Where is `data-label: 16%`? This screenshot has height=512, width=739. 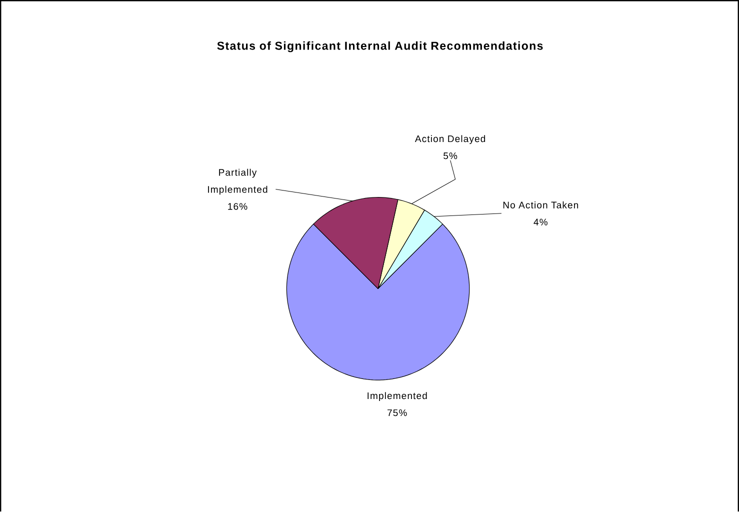 data-label: 16% is located at coordinates (238, 206).